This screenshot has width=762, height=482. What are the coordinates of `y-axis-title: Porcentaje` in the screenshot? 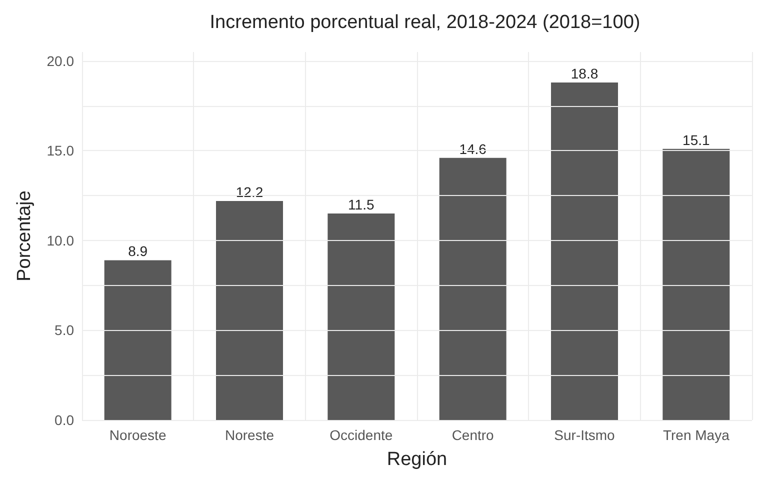 It's located at (24, 236).